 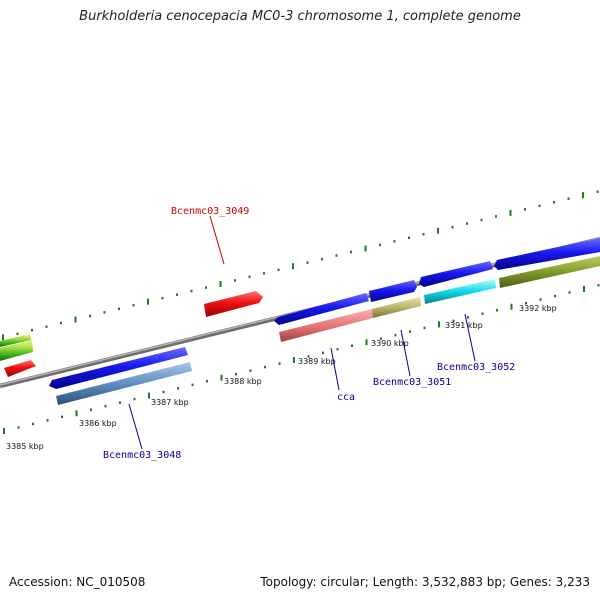 I want to click on label-line-cca, so click(x=335, y=369).